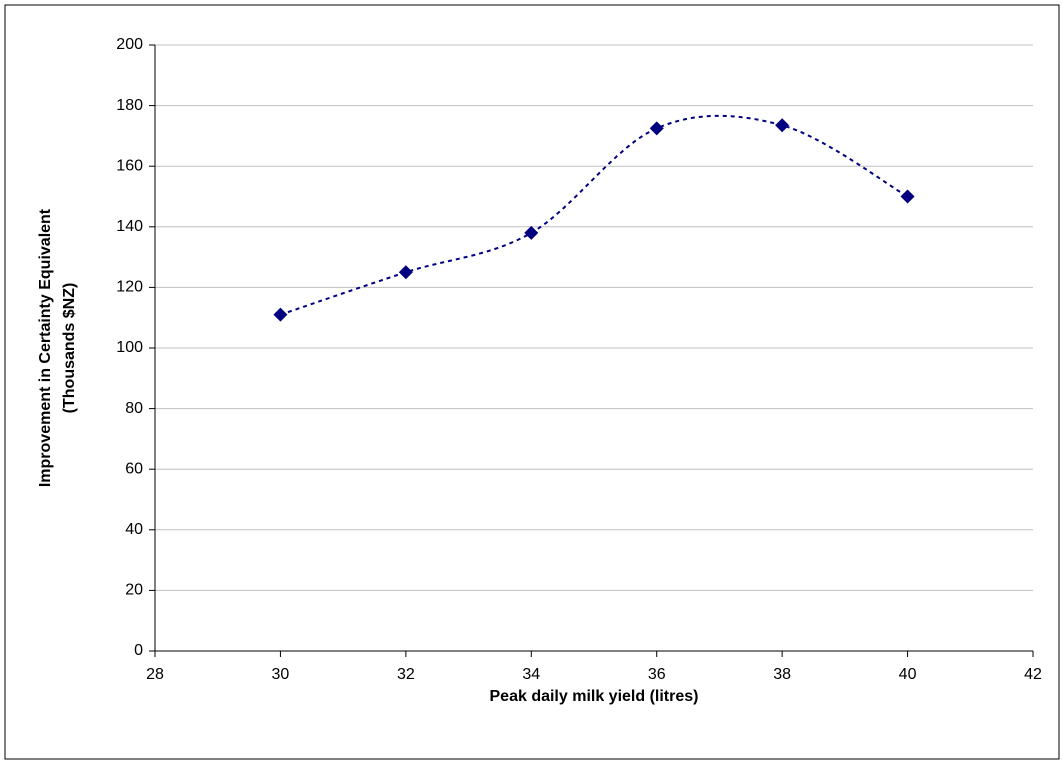 This screenshot has height=762, width=1063. Describe the element at coordinates (281, 674) in the screenshot. I see `x-tick-label: 30` at that location.